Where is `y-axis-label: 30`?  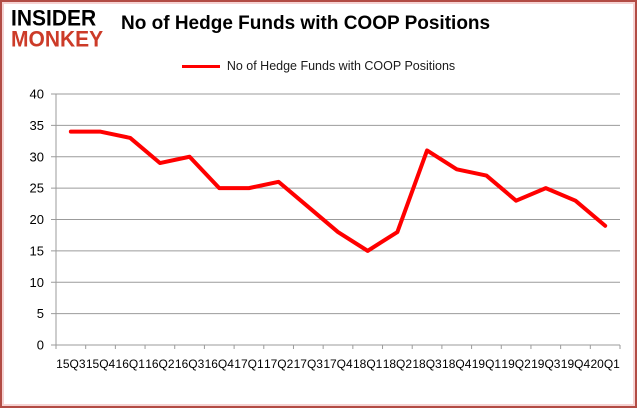 y-axis-label: 30 is located at coordinates (37, 156).